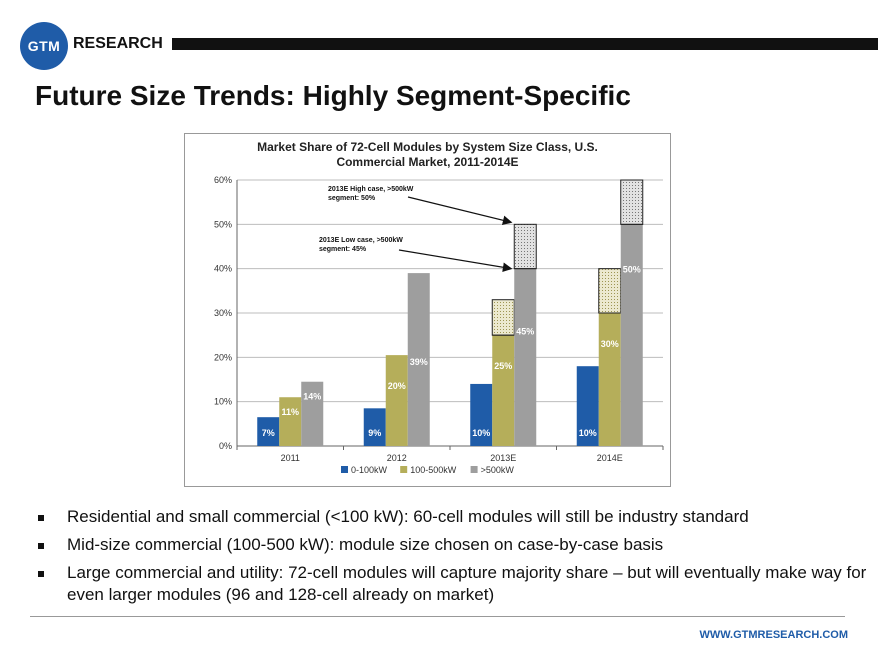 The image size is (878, 657). What do you see at coordinates (223, 180) in the screenshot?
I see `y-tick-label: 60%` at bounding box center [223, 180].